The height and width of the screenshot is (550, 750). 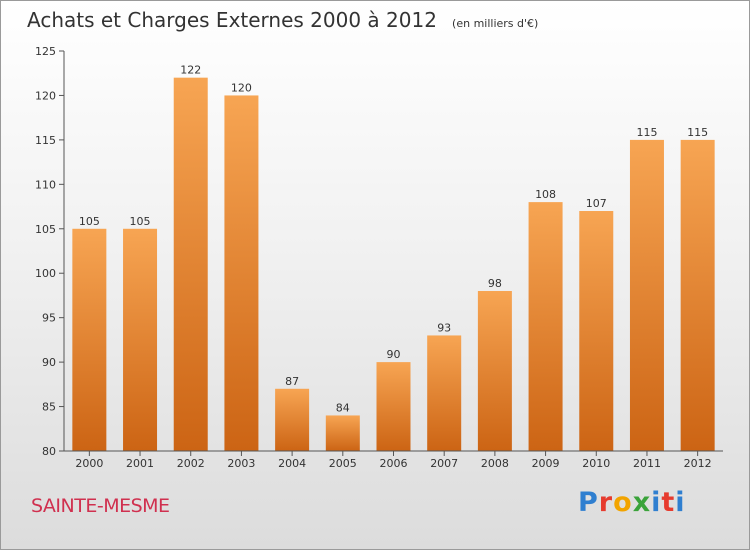 I want to click on data-label-2010: 107, so click(x=596, y=203).